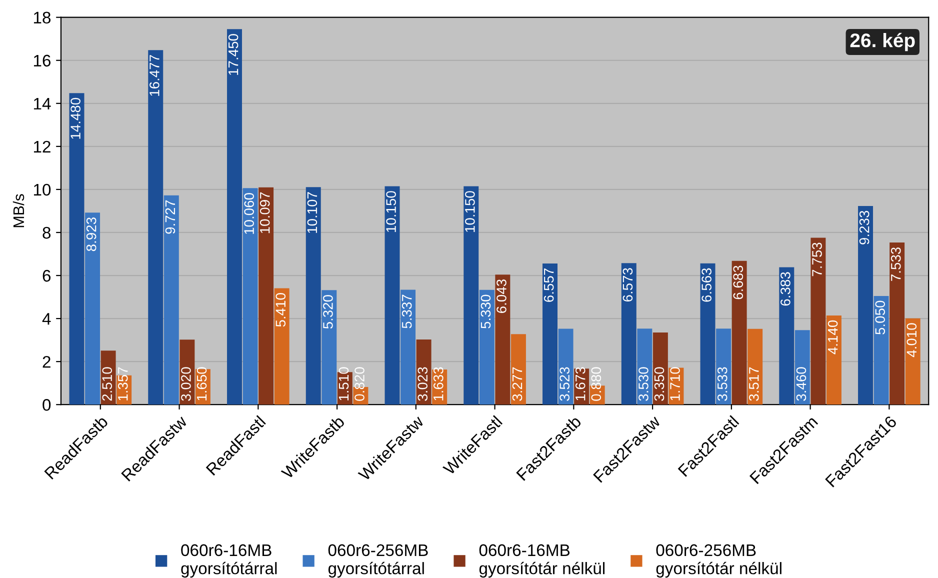 This screenshot has height=578, width=938. Describe the element at coordinates (438, 383) in the screenshot. I see `data-label: 1.633` at that location.